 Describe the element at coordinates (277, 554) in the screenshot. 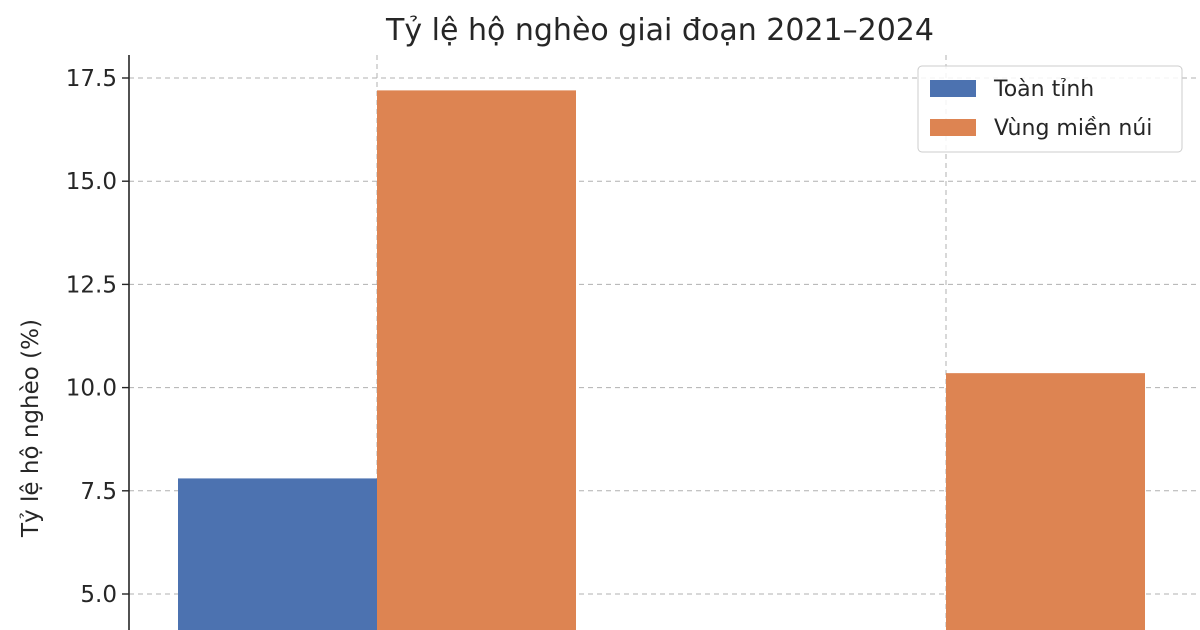

I see `bar-toàn-tỉnh-2021` at that location.